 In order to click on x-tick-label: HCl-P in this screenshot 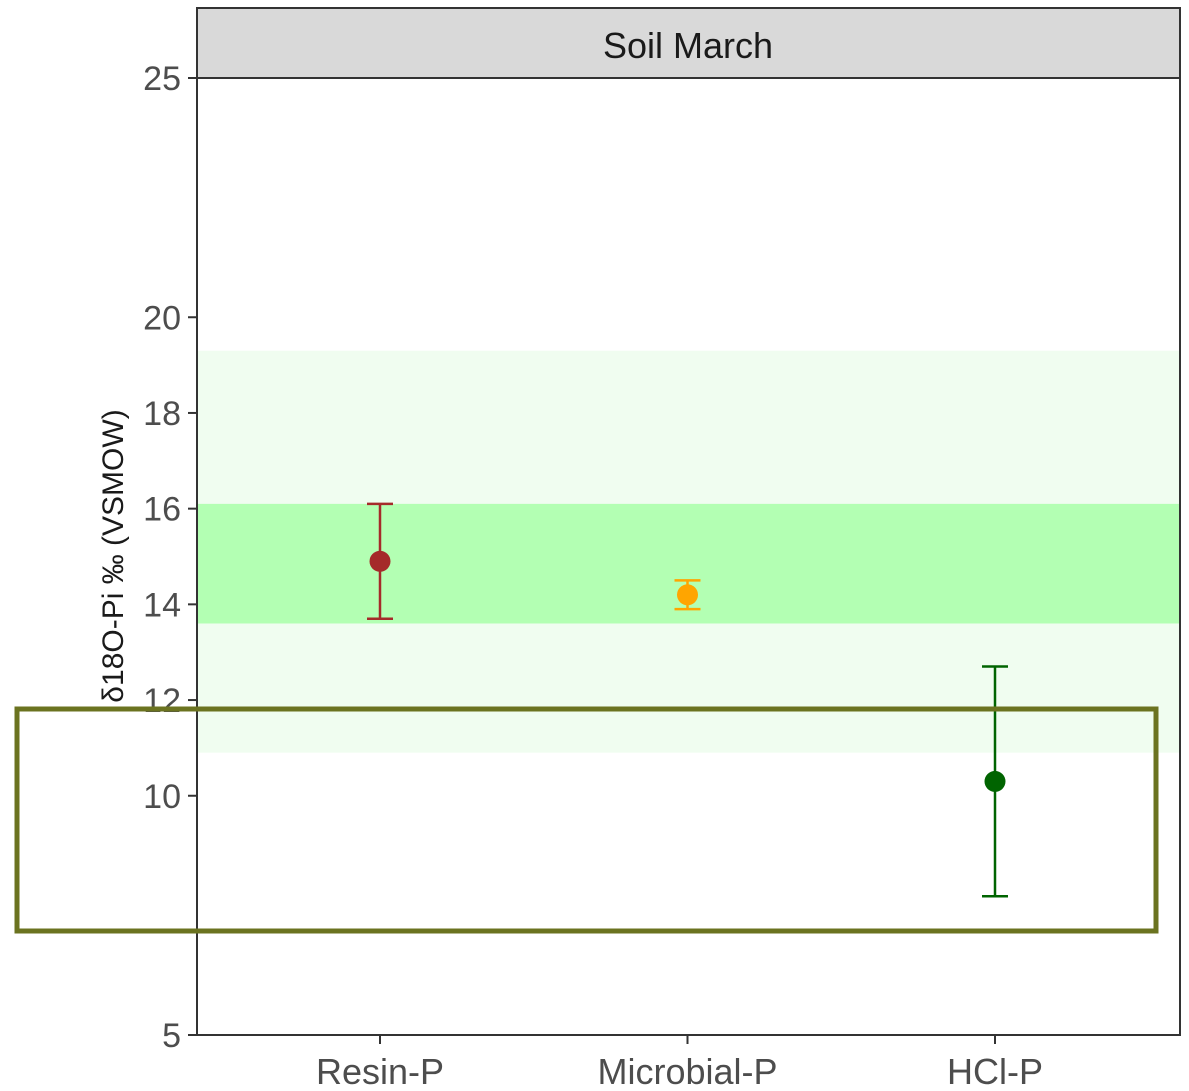, I will do `click(995, 1071)`.